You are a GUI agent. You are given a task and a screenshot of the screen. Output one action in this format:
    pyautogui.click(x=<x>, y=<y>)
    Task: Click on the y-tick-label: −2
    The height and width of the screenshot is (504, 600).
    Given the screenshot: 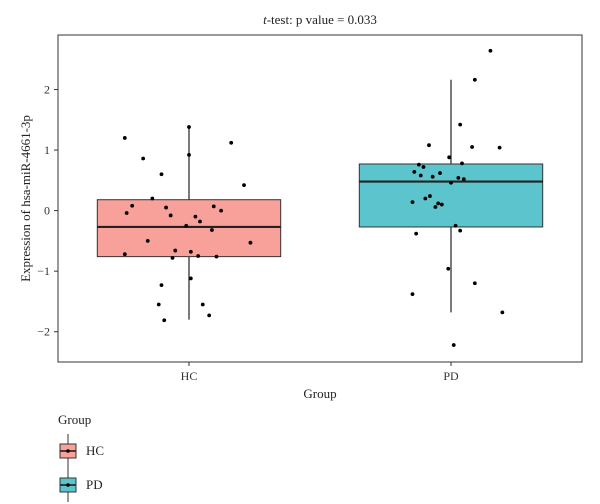 What is the action you would take?
    pyautogui.click(x=43, y=332)
    